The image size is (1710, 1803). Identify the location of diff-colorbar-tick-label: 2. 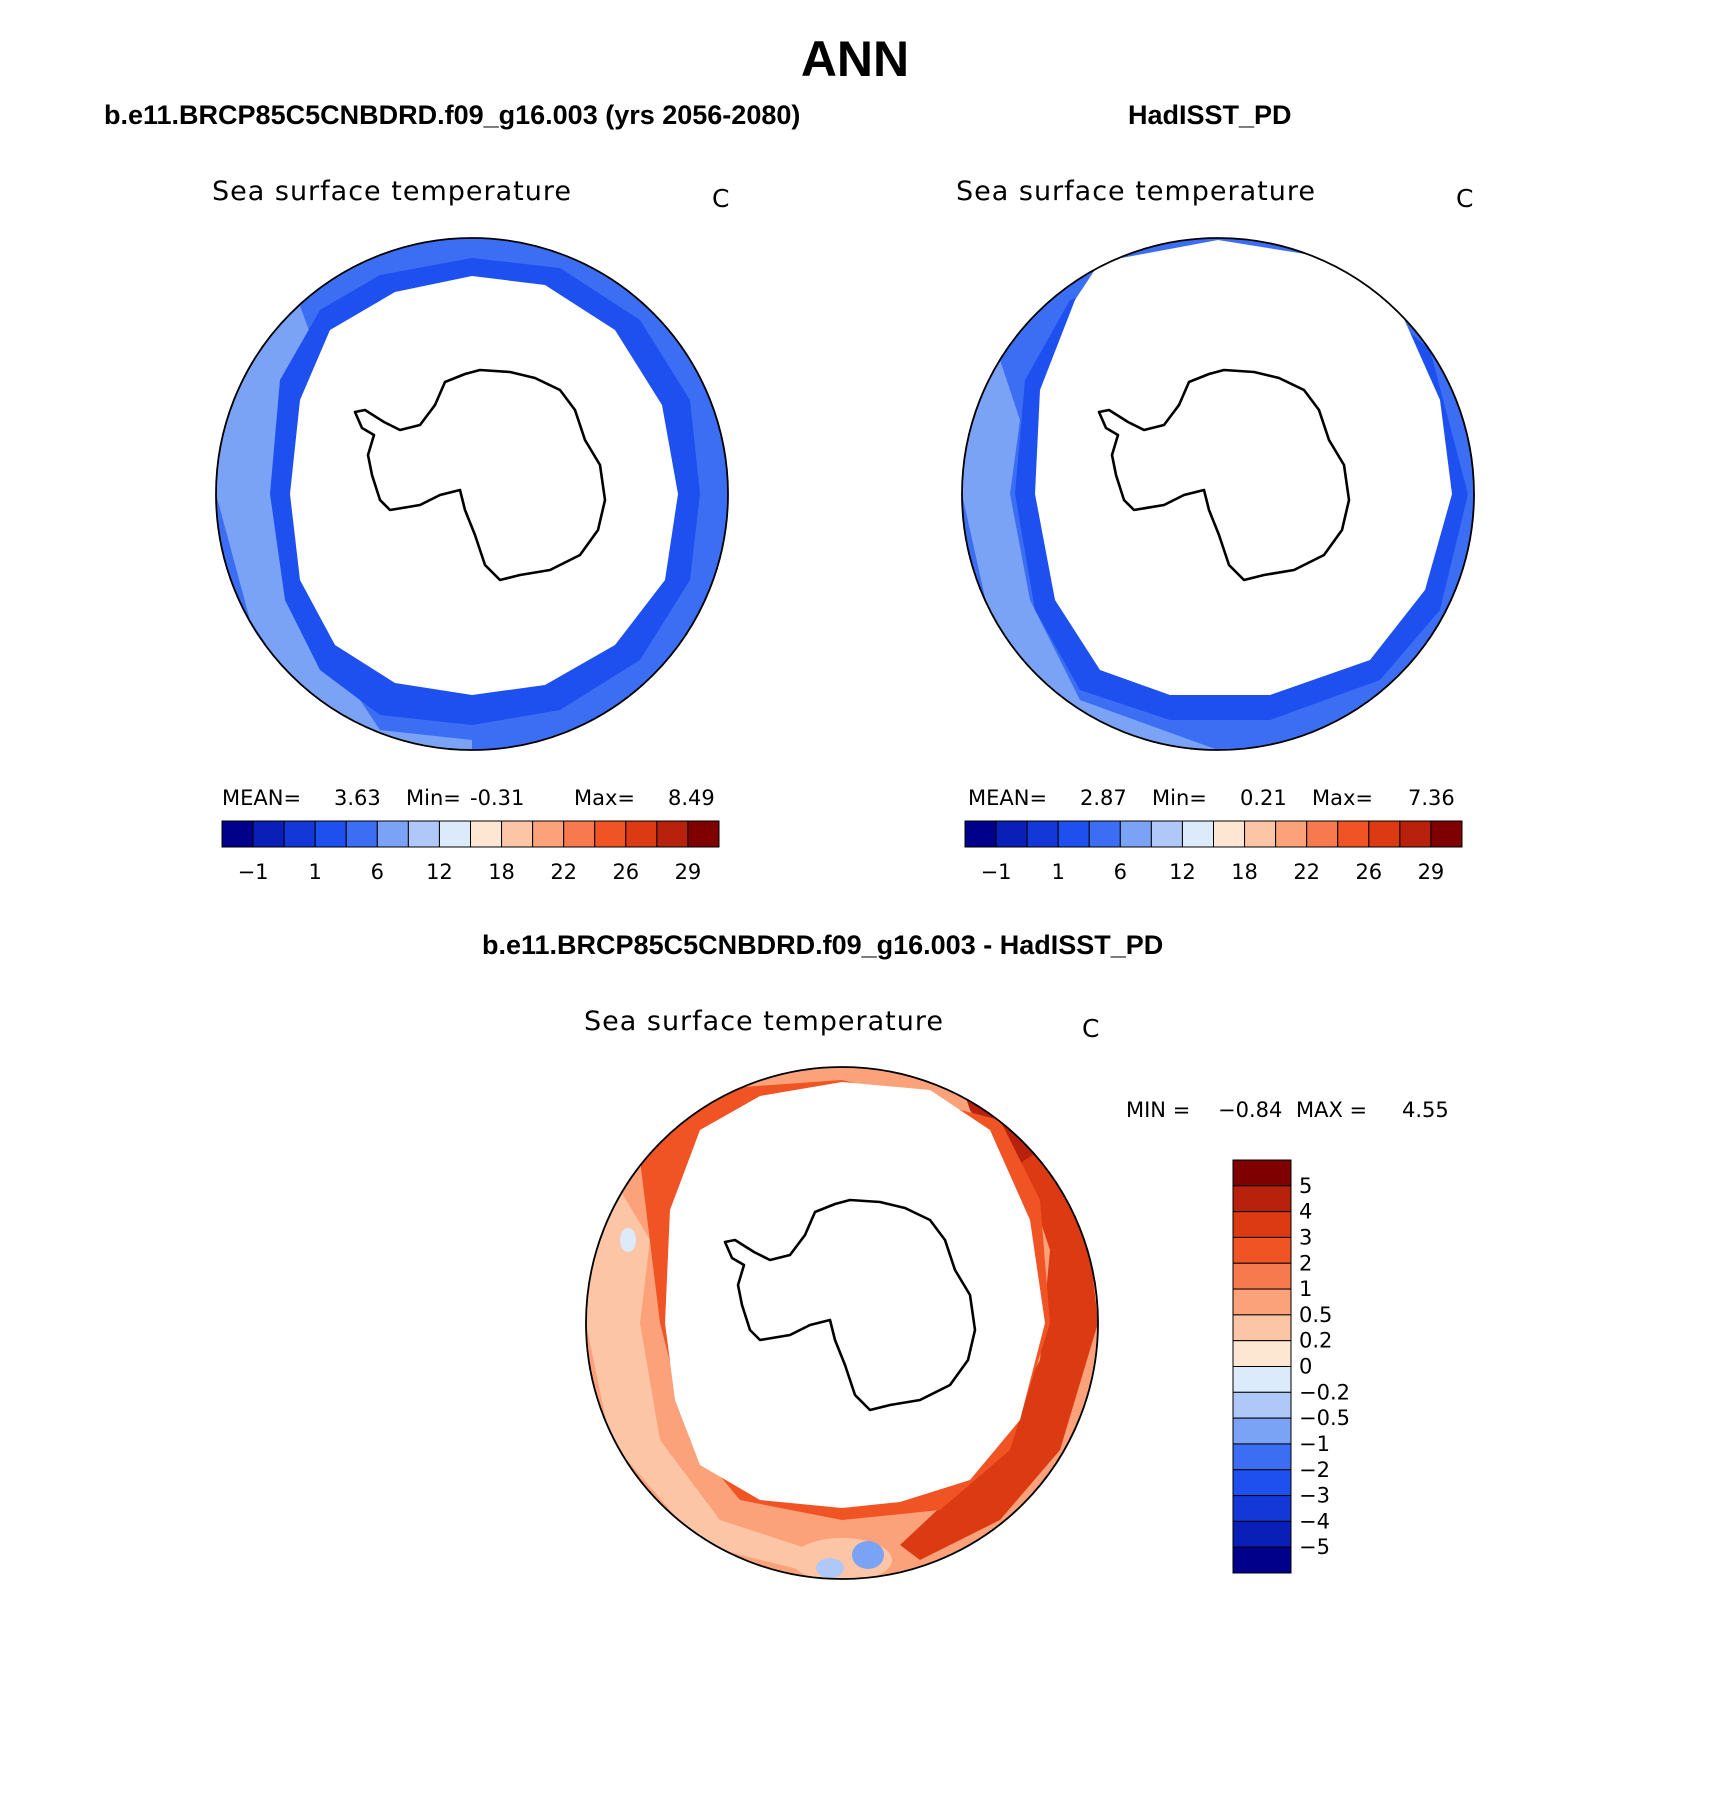
(1305, 1263).